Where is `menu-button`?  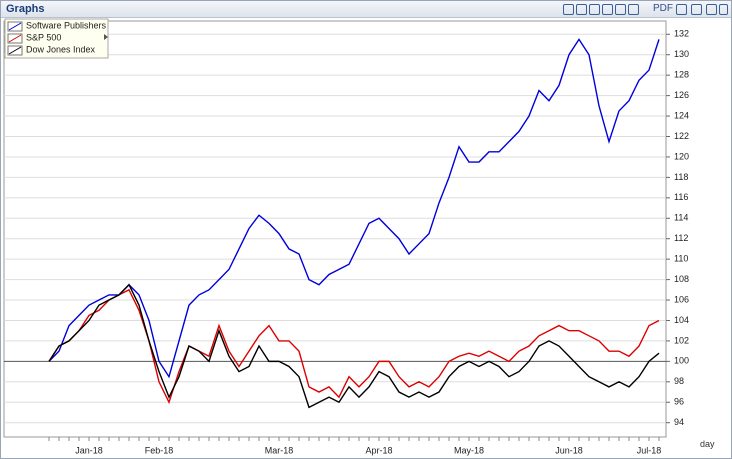
menu-button is located at coordinates (681, 9).